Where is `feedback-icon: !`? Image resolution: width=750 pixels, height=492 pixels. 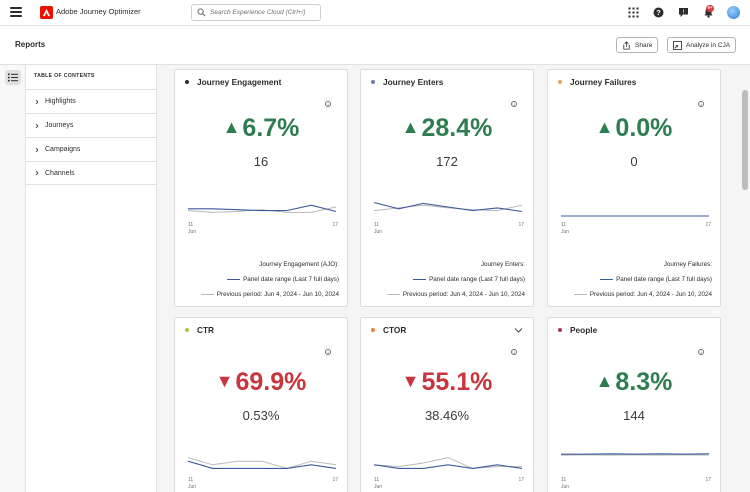
feedback-icon: ! is located at coordinates (683, 12).